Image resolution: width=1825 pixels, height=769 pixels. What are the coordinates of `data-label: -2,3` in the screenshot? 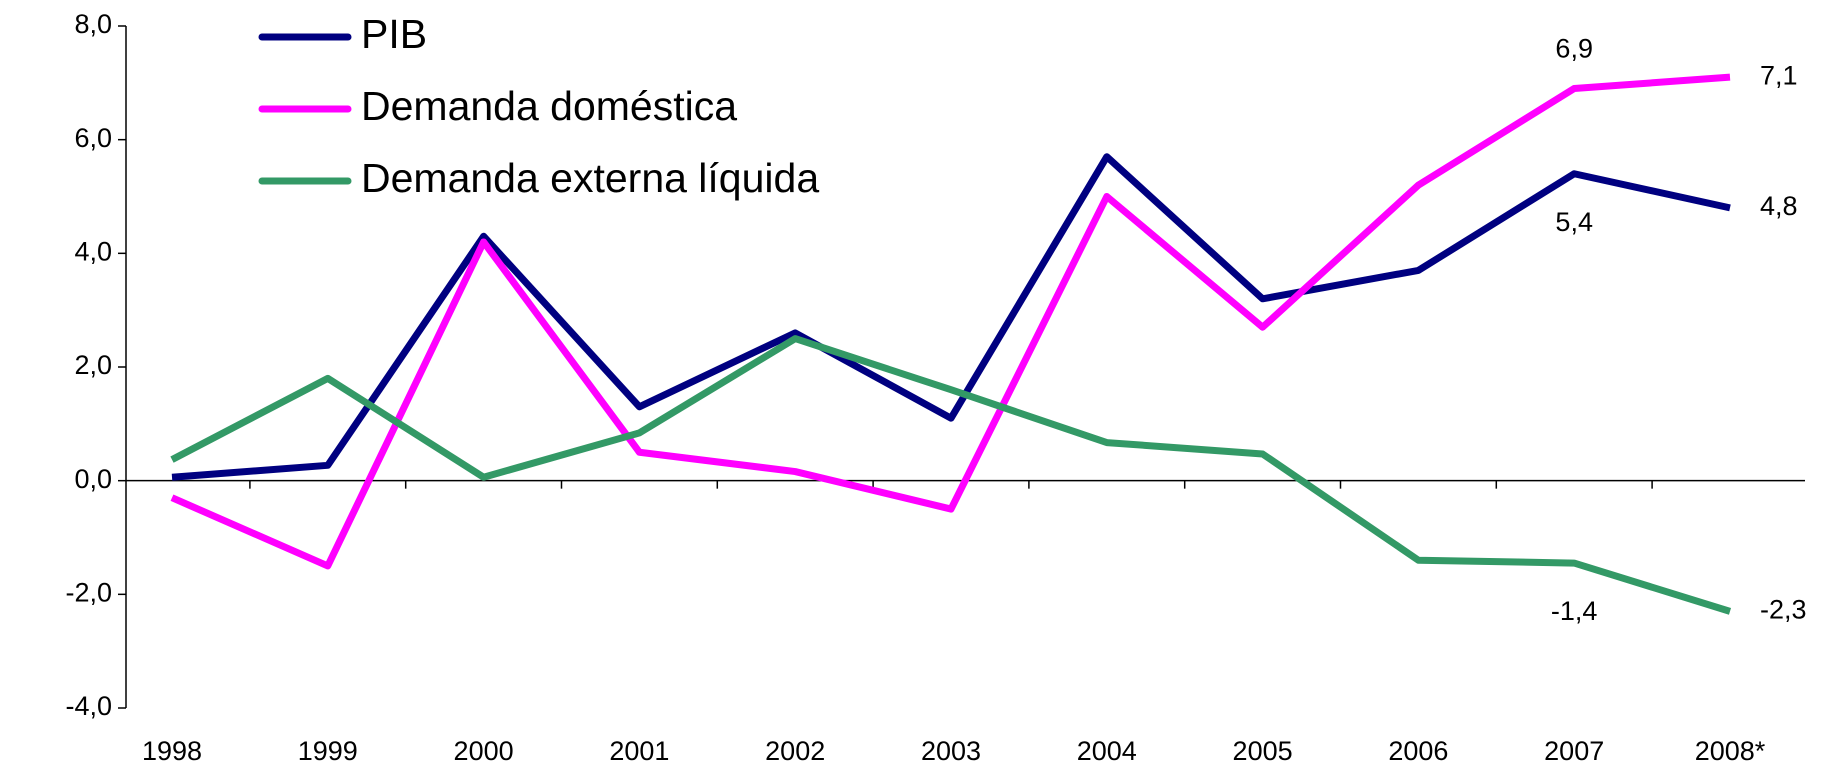 It's located at (1783, 610).